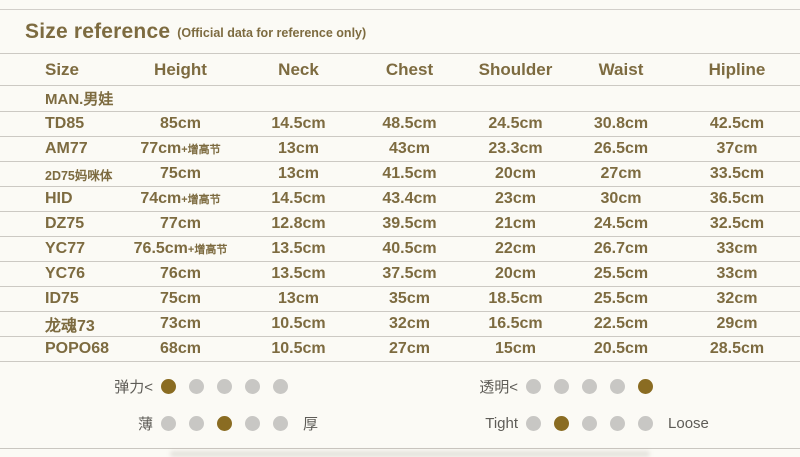 This screenshot has height=457, width=800. I want to click on cell-size: 龙魂73, so click(60, 324).